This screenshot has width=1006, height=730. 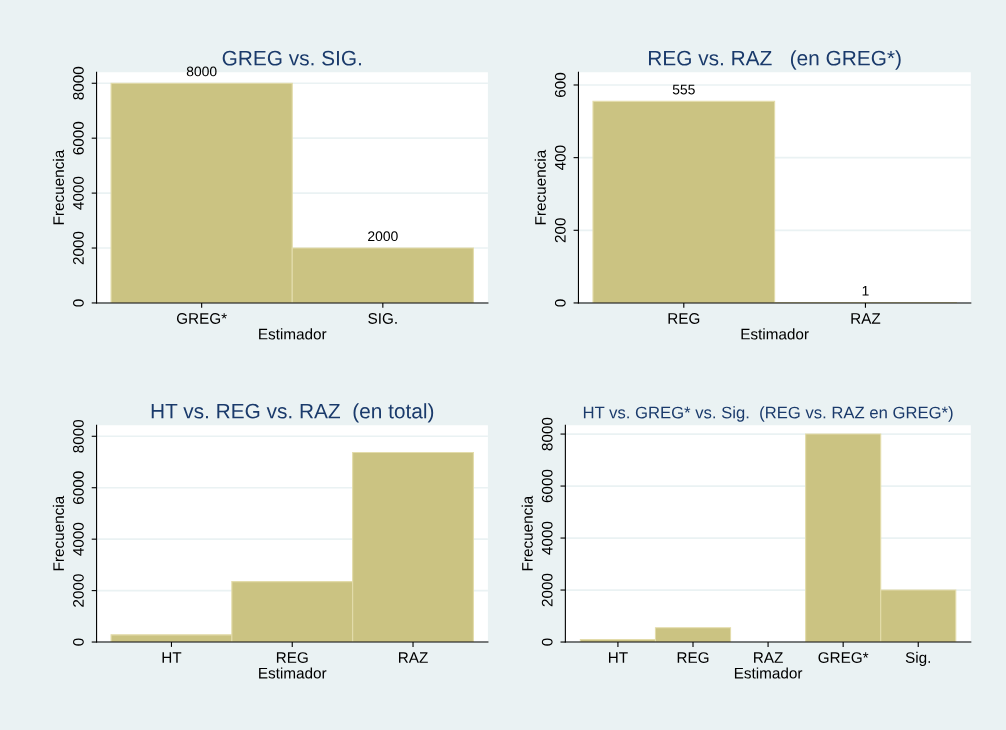 What do you see at coordinates (865, 290) in the screenshot?
I see `data-label: 1` at bounding box center [865, 290].